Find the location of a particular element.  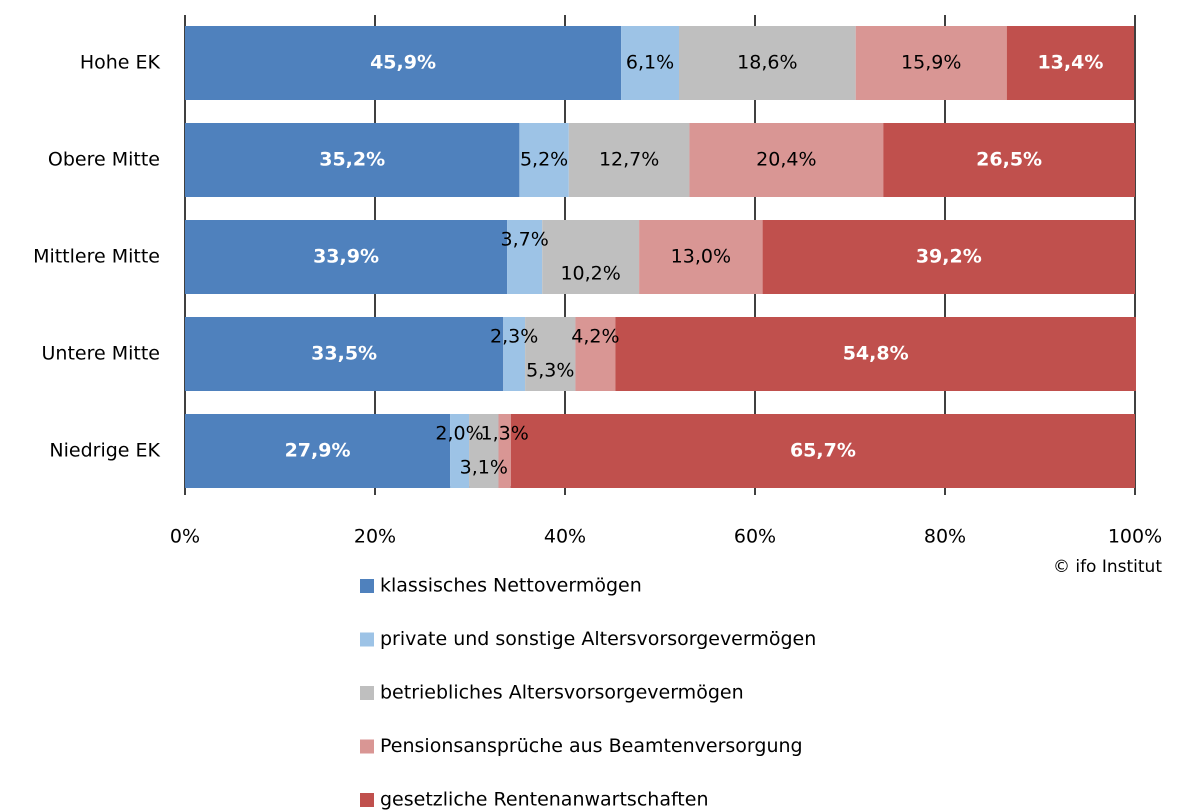

x-tick-label: 40% is located at coordinates (565, 537).